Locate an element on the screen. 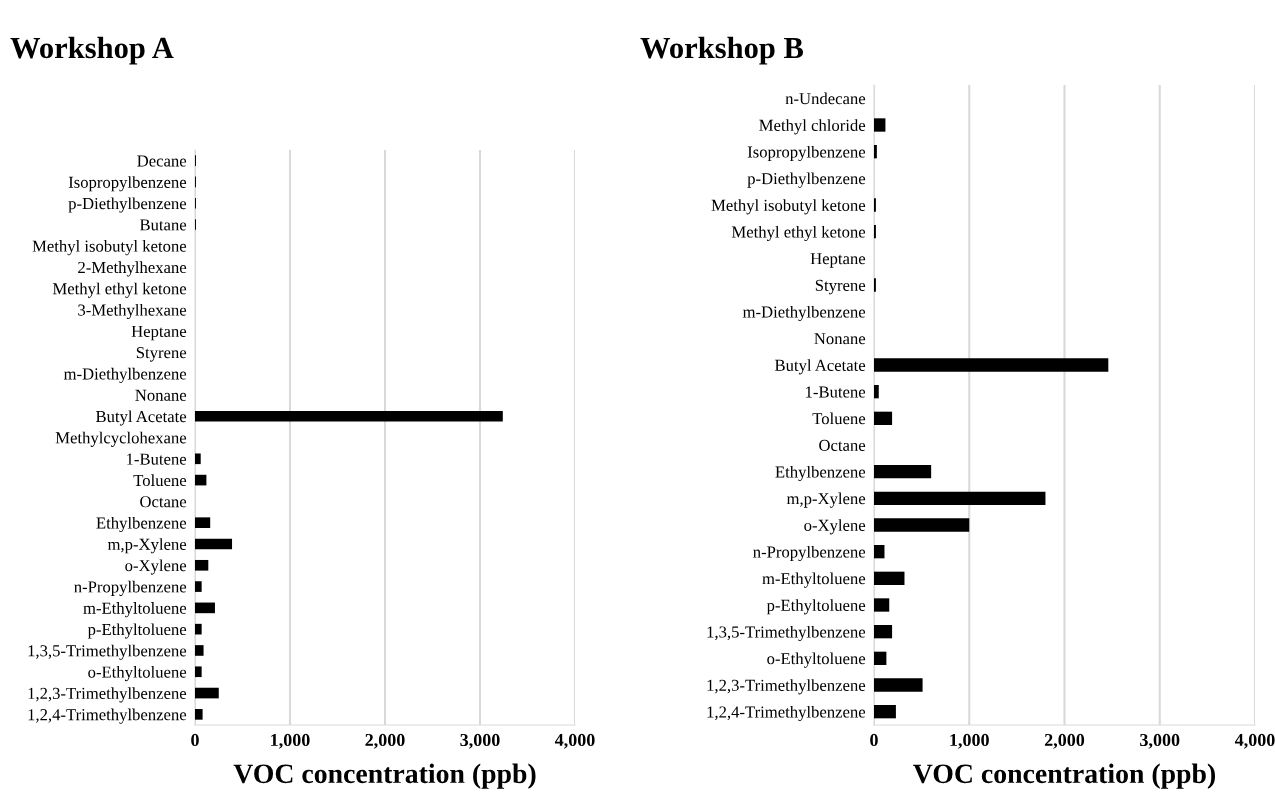 The image size is (1275, 800). y-tick-label: n-Undecane is located at coordinates (825, 98).